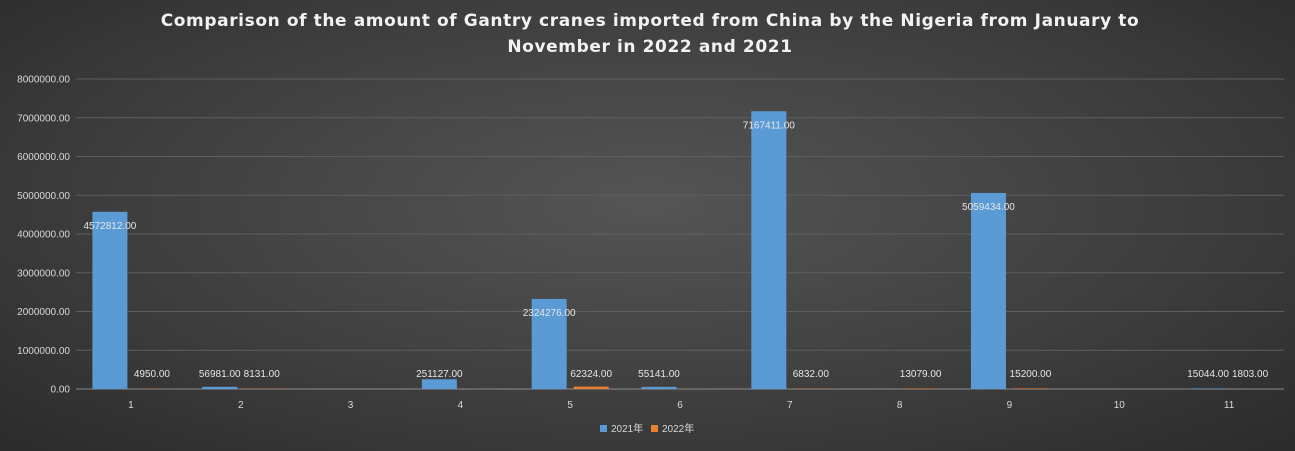 This screenshot has height=451, width=1295. Describe the element at coordinates (43, 312) in the screenshot. I see `y-tick-label: 2000000.00` at that location.